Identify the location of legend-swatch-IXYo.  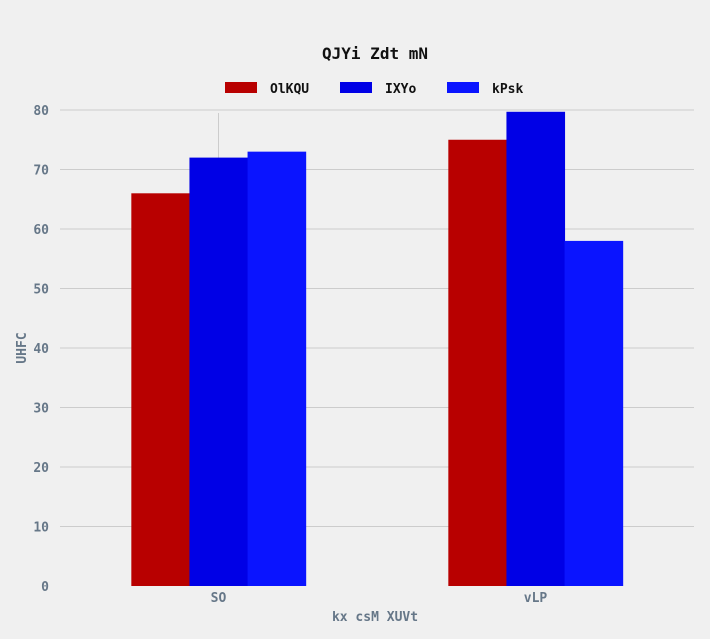
(356, 87).